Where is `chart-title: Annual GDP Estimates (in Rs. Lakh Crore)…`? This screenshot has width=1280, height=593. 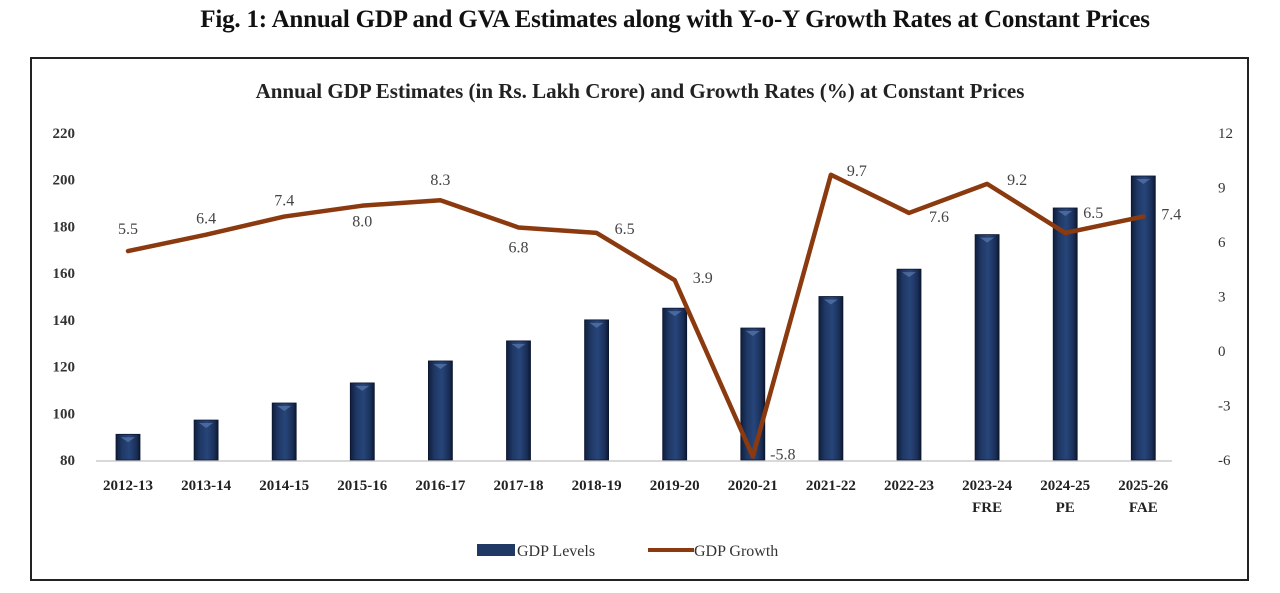 chart-title: Annual GDP Estimates (in Rs. Lakh Crore)… is located at coordinates (640, 91).